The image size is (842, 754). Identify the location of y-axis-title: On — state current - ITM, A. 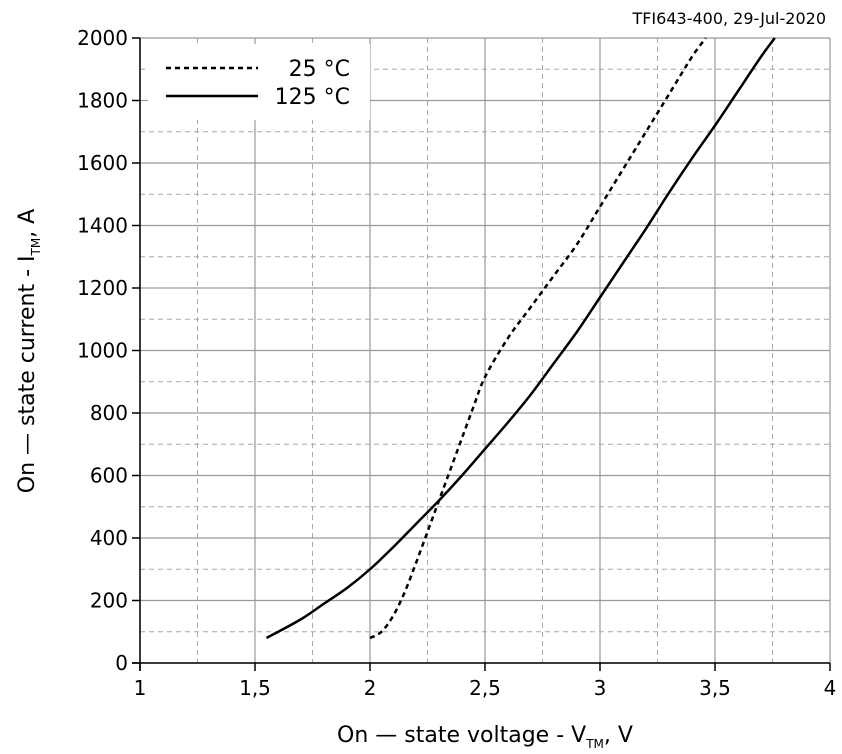
(29, 351).